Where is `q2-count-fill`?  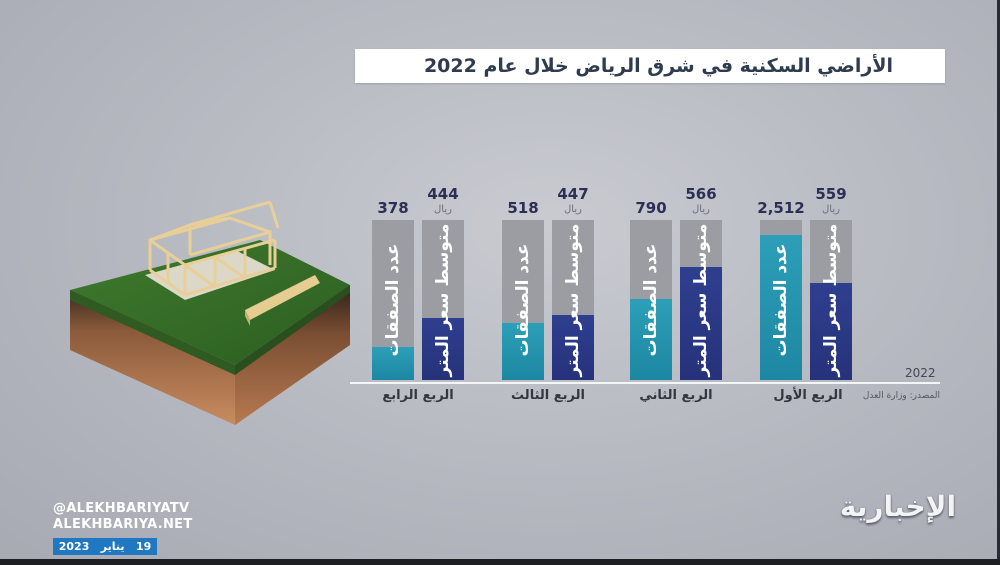
q2-count-fill is located at coordinates (651, 339).